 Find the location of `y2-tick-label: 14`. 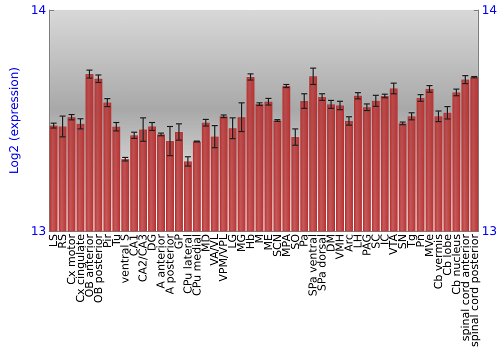

y2-tick-label: 14 is located at coordinates (490, 10).